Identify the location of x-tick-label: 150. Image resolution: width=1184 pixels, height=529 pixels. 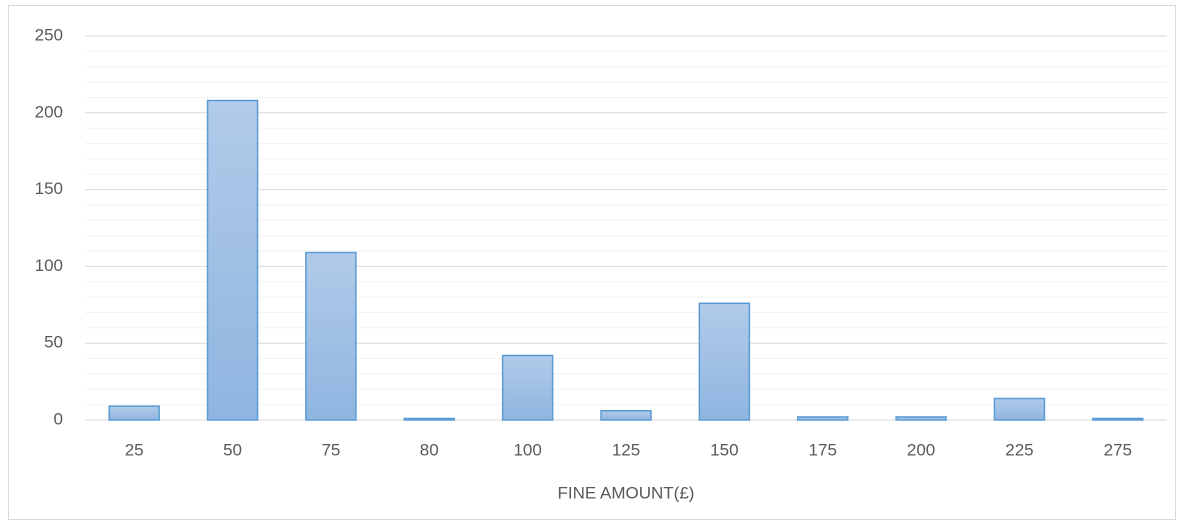
(724, 449).